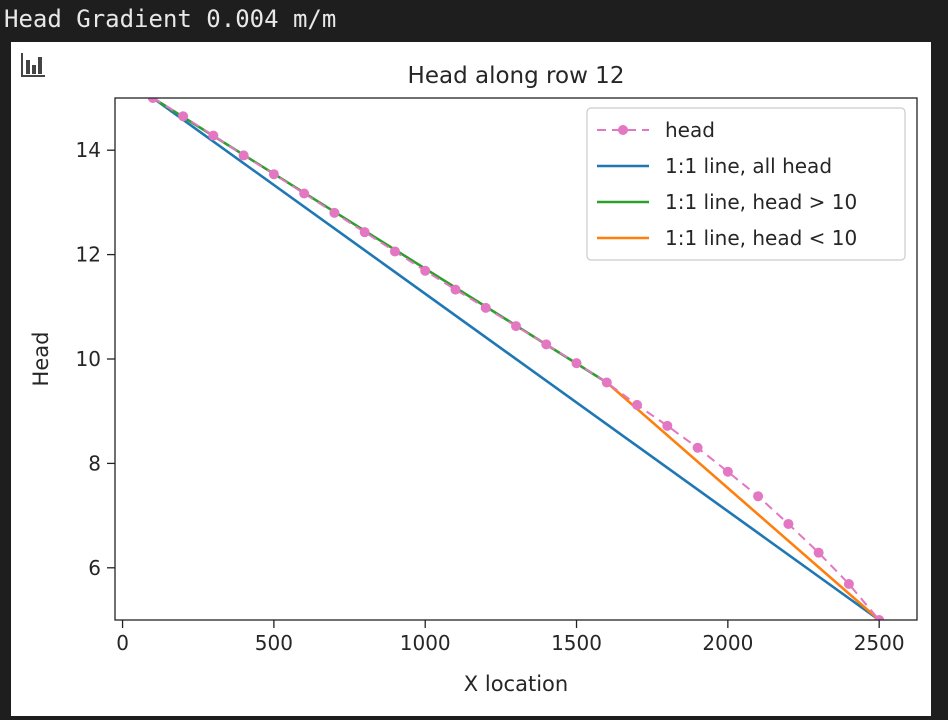 The image size is (948, 720). I want to click on y-axis-label: Head, so click(41, 359).